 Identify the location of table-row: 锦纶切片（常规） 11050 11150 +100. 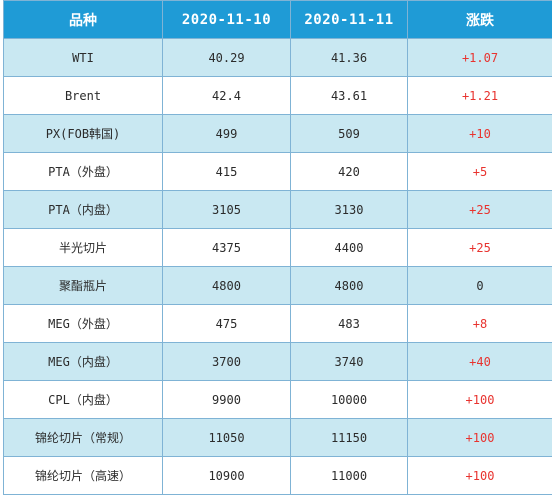
(277, 437).